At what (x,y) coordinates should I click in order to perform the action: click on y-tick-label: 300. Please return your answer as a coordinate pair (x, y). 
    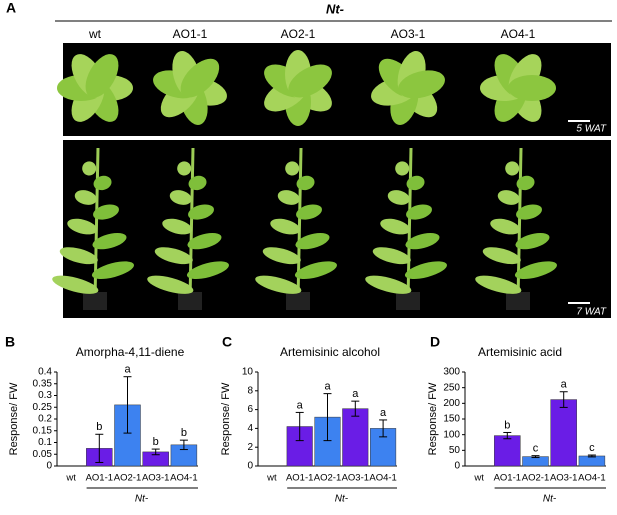
    Looking at the image, I should click on (451, 372).